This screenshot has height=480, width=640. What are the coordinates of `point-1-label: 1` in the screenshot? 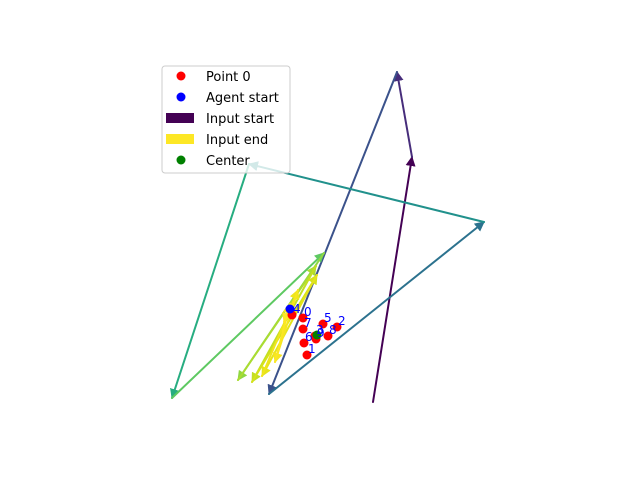 It's located at (312, 349).